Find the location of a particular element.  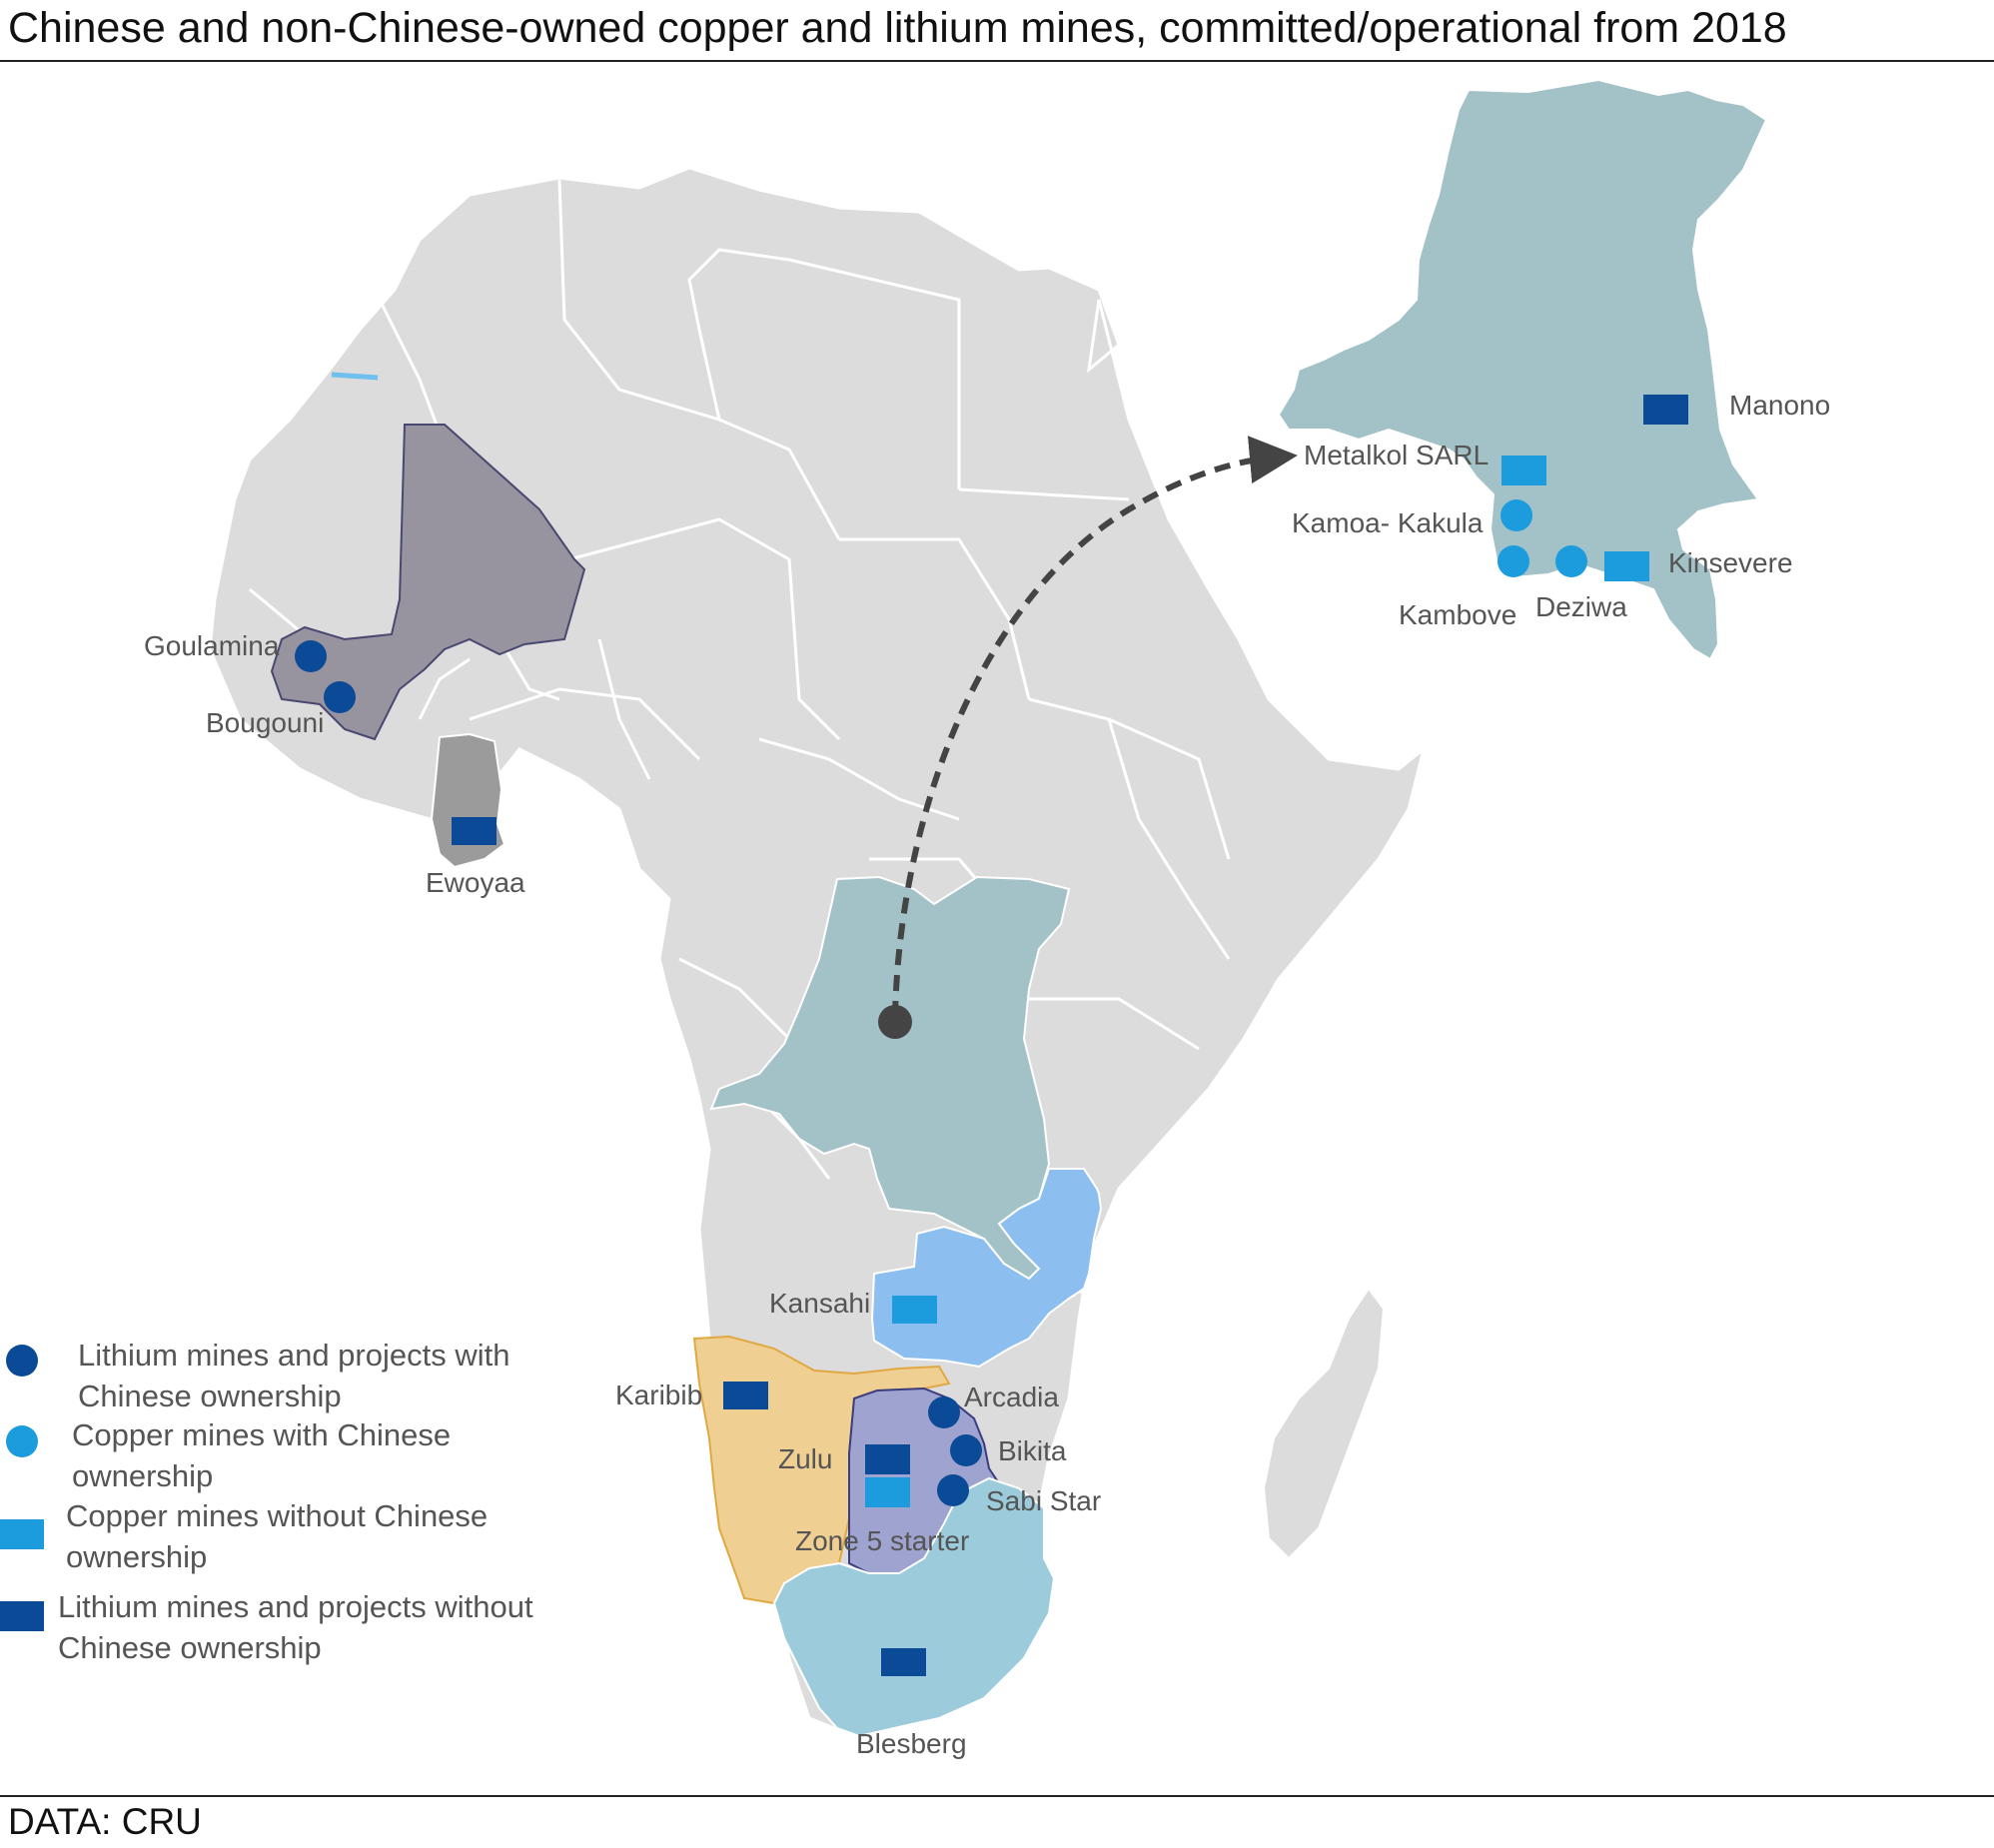

metalkol-marker is located at coordinates (1523, 470).